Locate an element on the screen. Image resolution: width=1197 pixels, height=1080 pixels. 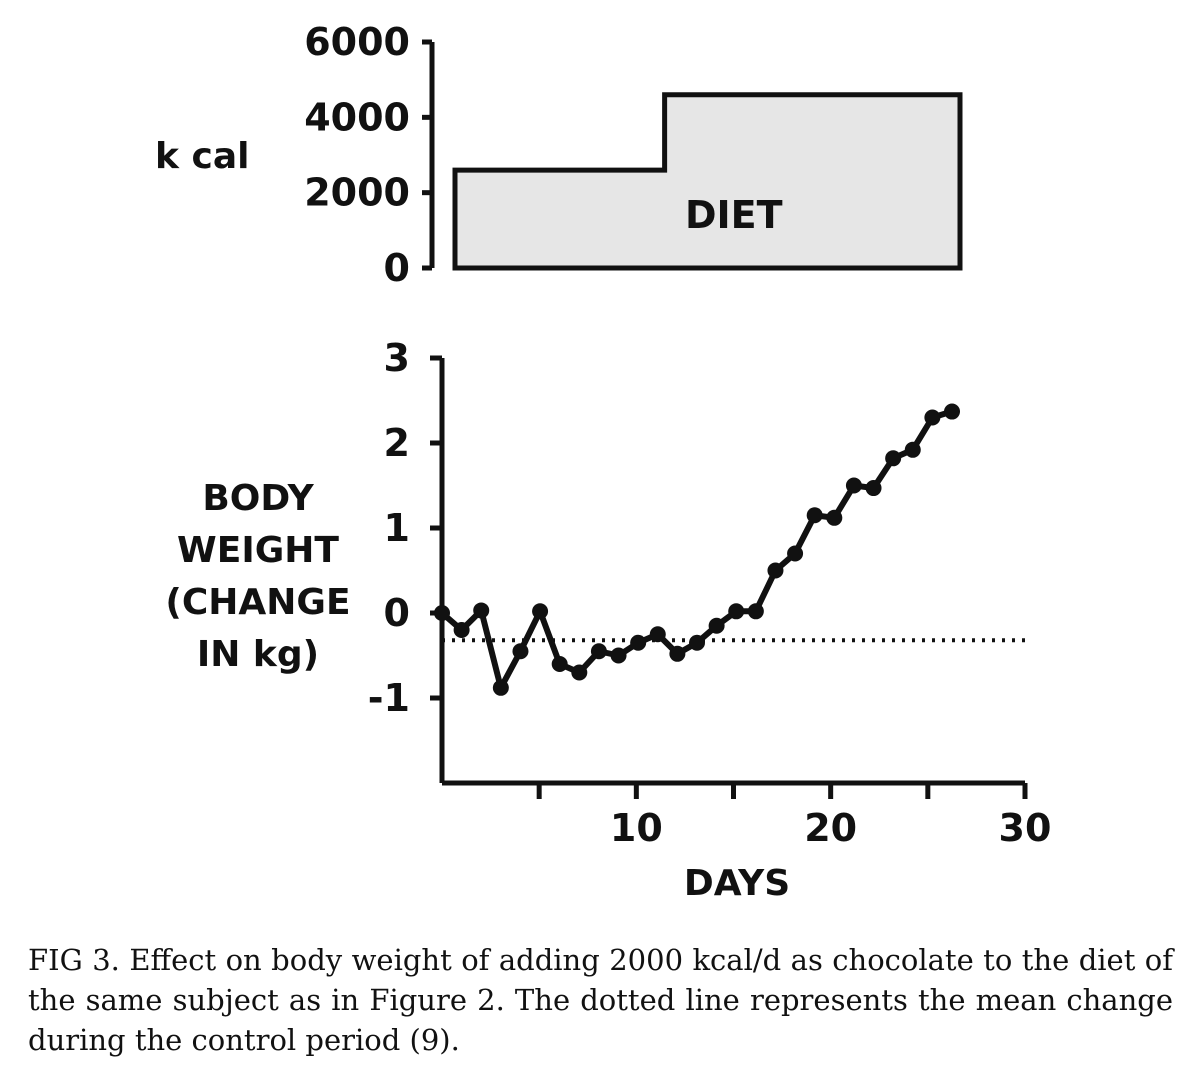
y-axis-label-line: WEIGHT is located at coordinates (258, 550).